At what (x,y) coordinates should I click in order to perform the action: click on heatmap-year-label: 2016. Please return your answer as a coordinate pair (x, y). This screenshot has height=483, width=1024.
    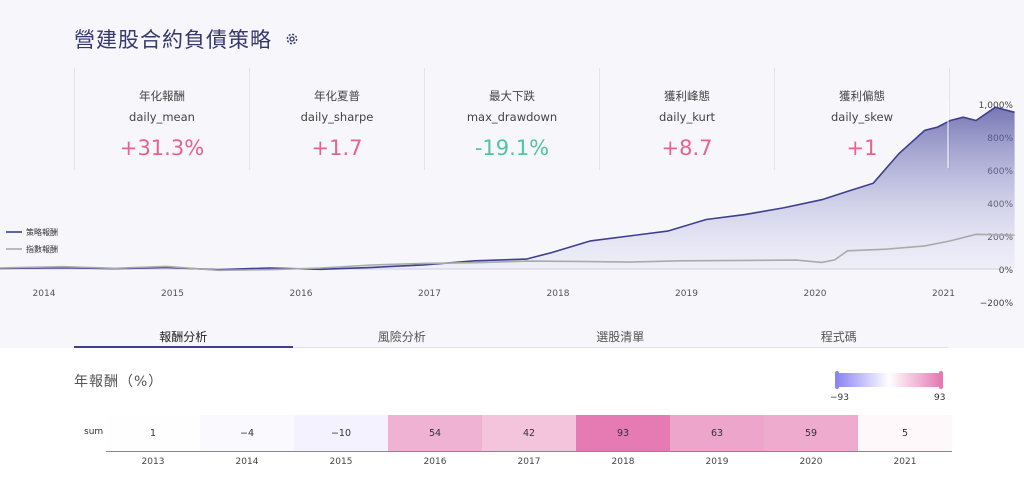
    Looking at the image, I should click on (435, 462).